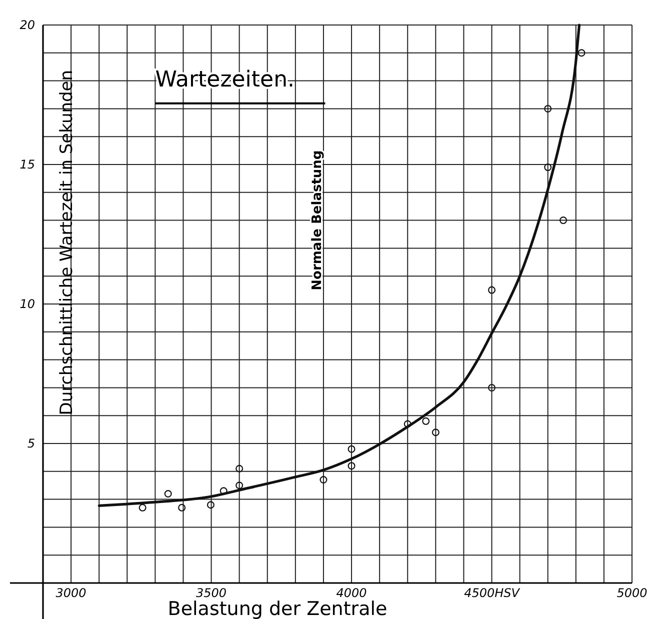  Describe the element at coordinates (31, 443) in the screenshot. I see `y-tick-label: 5` at that location.